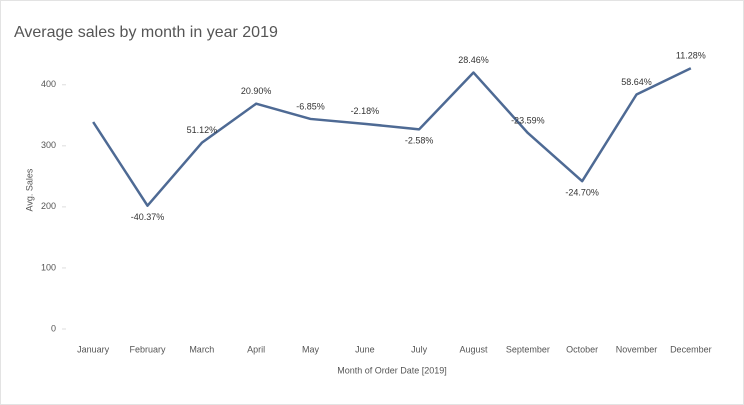  Describe the element at coordinates (256, 349) in the screenshot. I see `x-tick-label: April` at that location.